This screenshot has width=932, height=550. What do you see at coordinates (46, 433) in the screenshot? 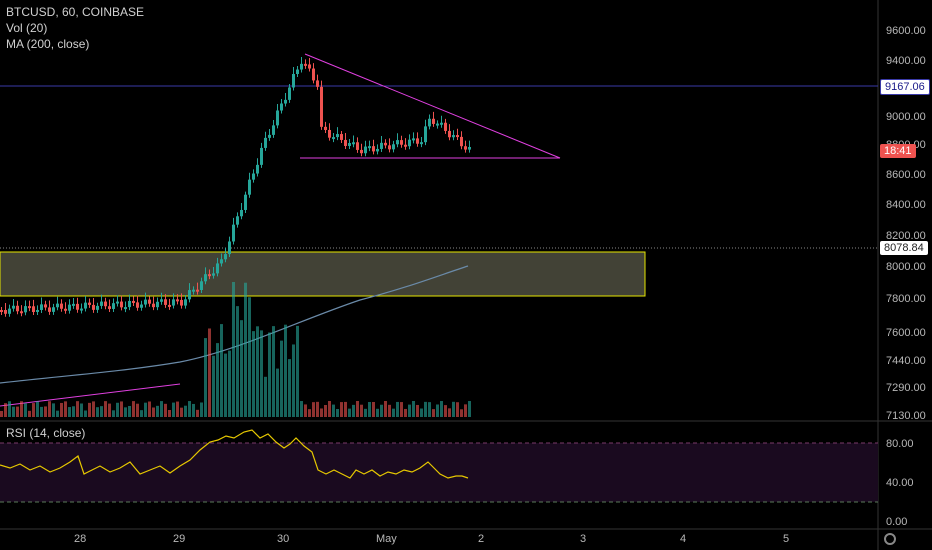
I see `rsi-legend: RSI (14, close)` at bounding box center [46, 433].